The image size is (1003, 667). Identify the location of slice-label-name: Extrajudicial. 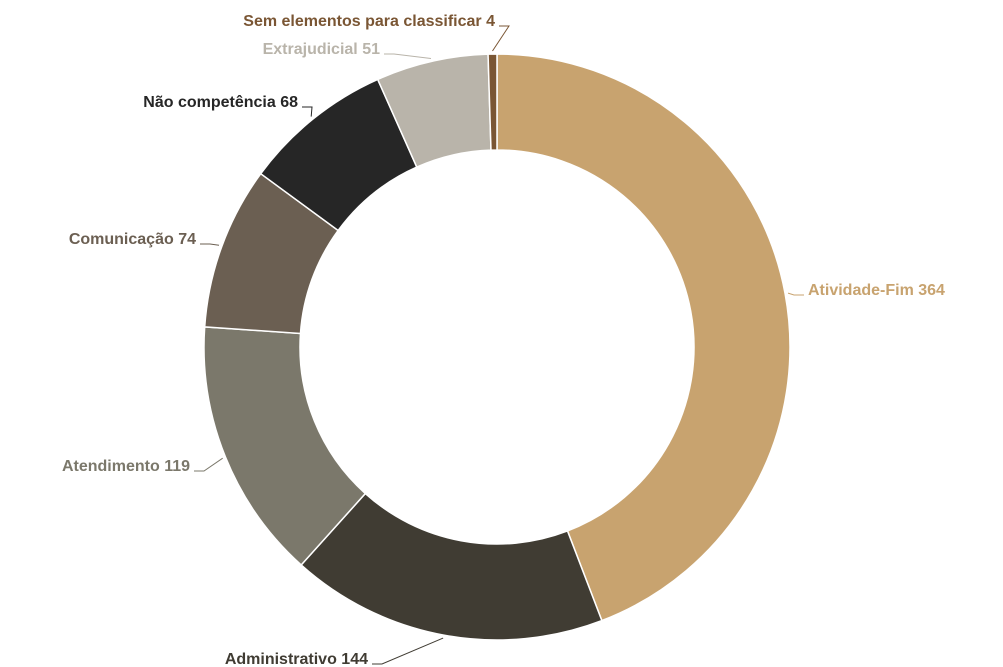
(310, 49).